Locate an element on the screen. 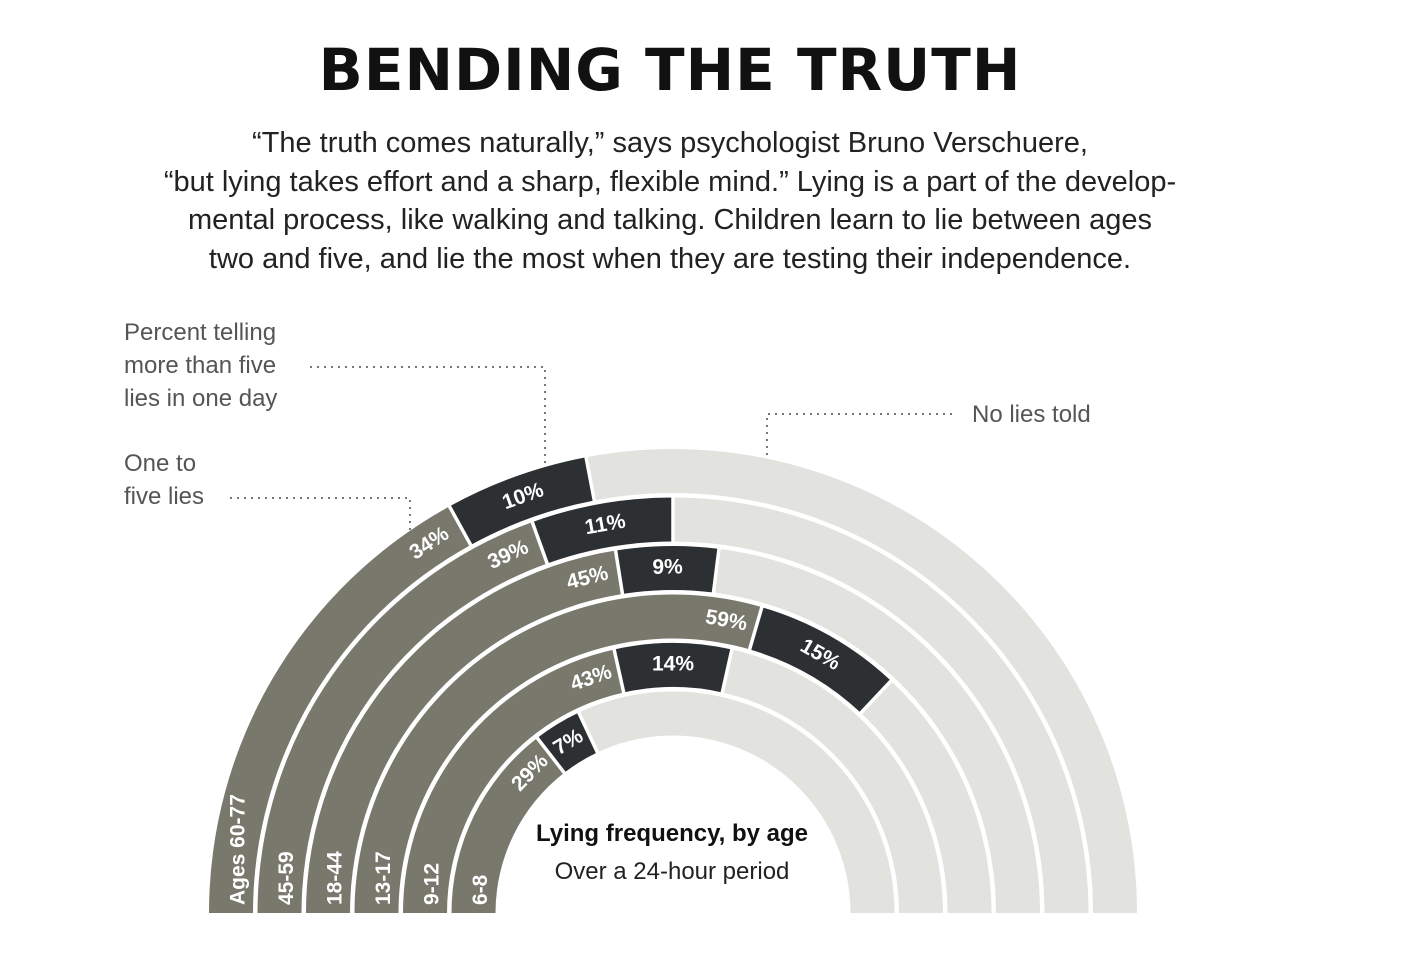 Image resolution: width=1414 pixels, height=960 pixels. category-label-ages-60-77: Ages 60-77 is located at coordinates (238, 849).